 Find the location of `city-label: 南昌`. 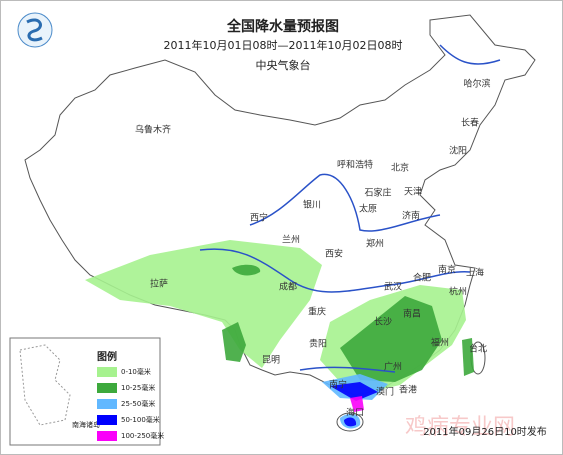

city-label: 南昌 is located at coordinates (412, 314).